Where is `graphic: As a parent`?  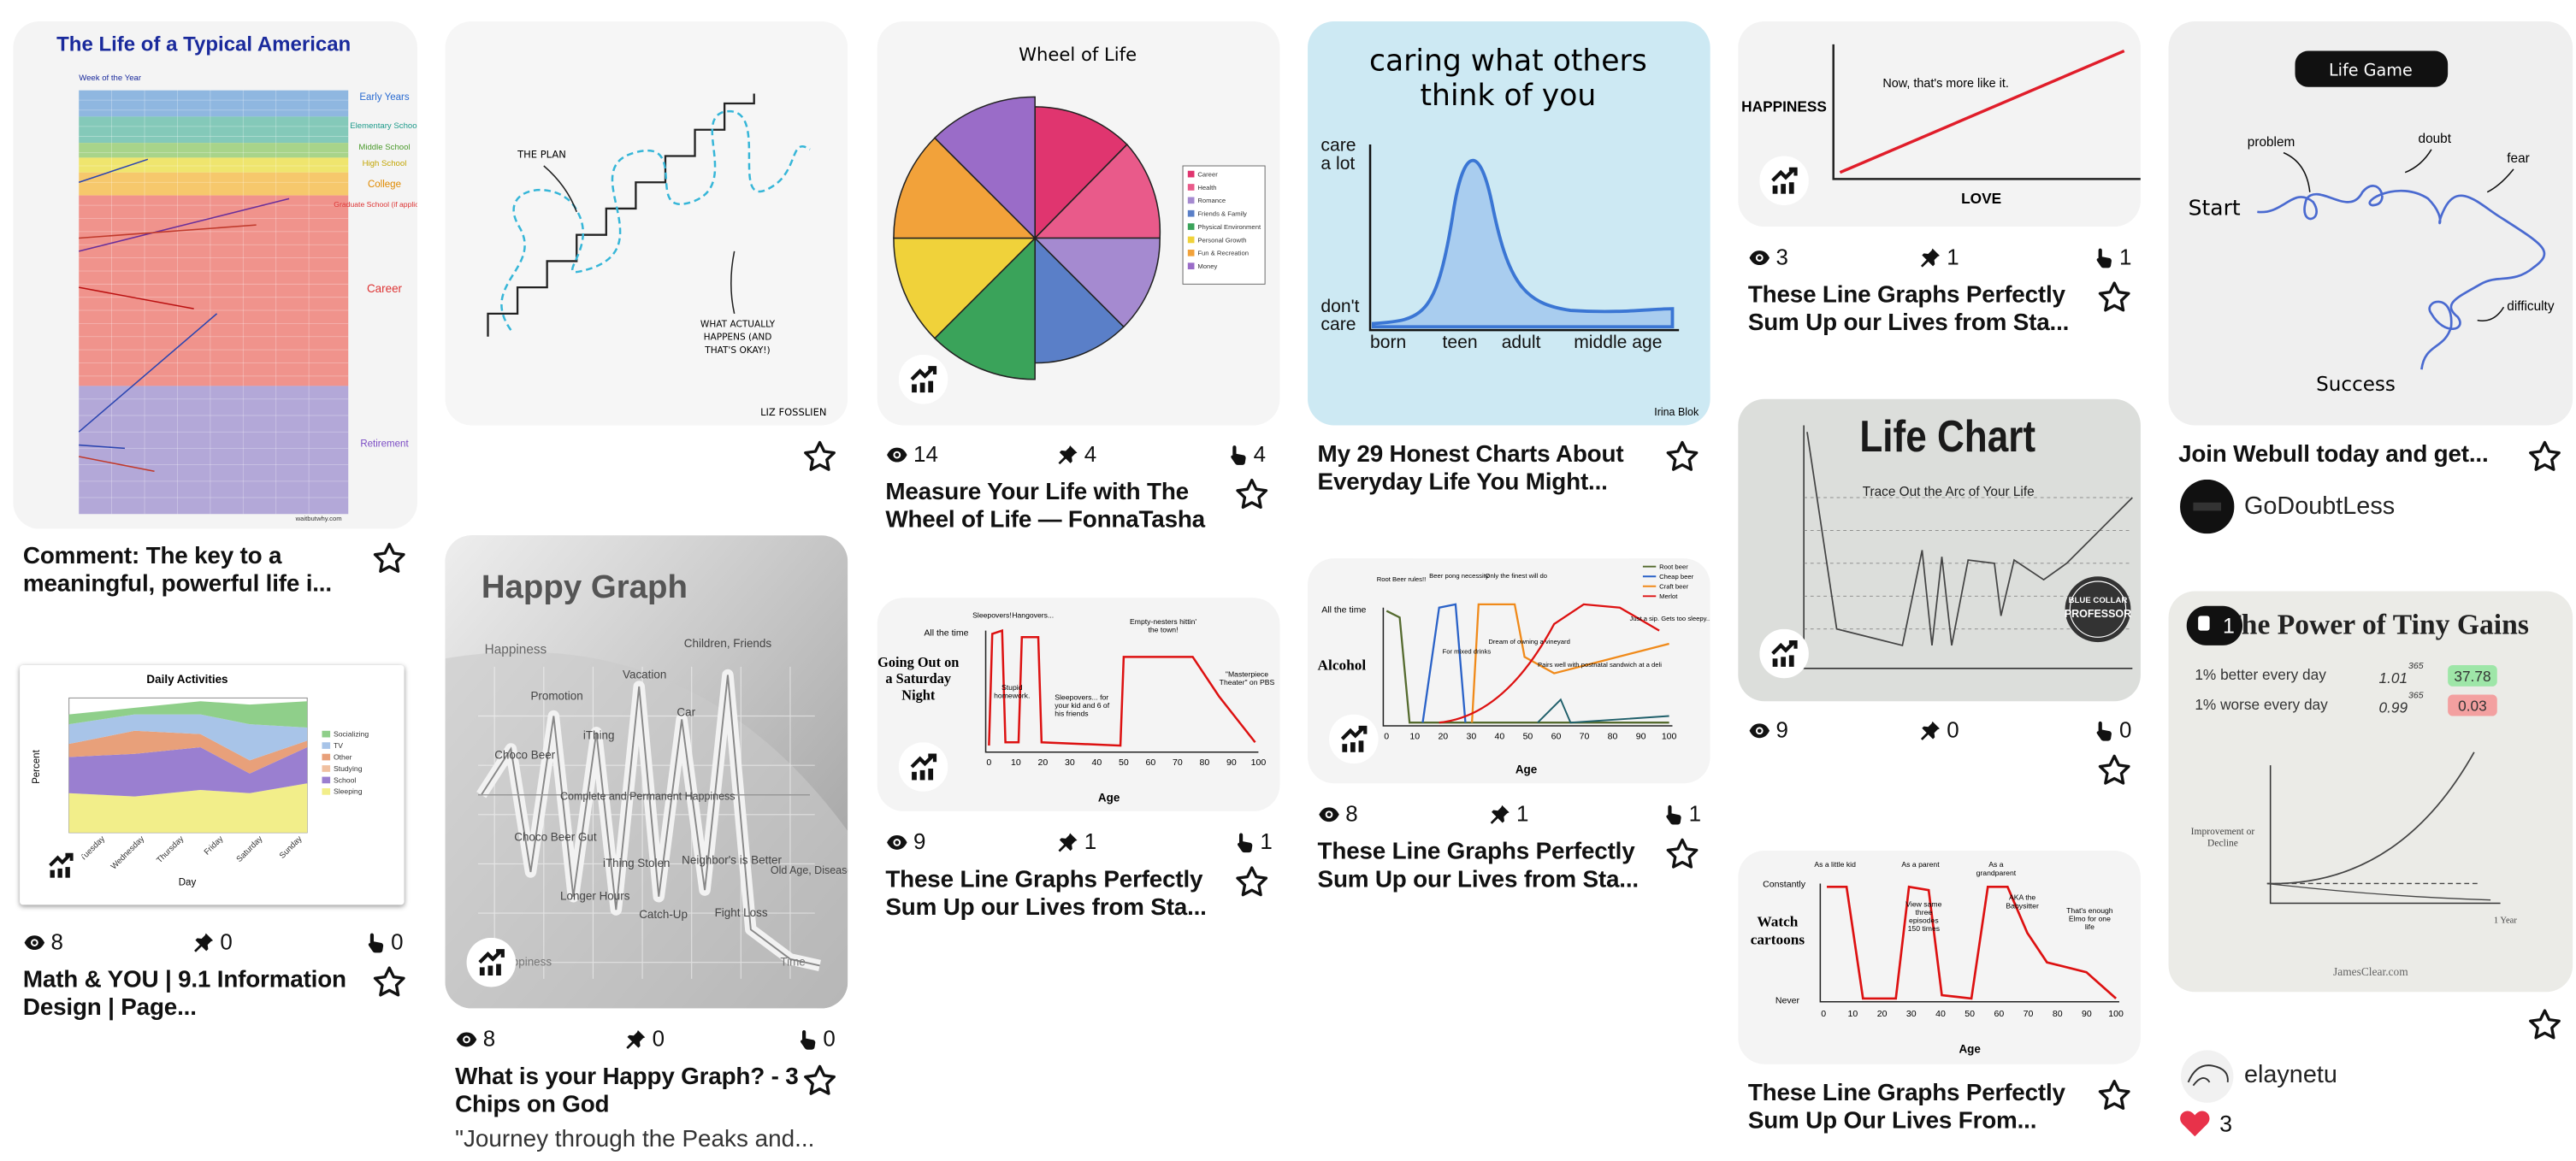
graphic: As a parent is located at coordinates (1920, 865).